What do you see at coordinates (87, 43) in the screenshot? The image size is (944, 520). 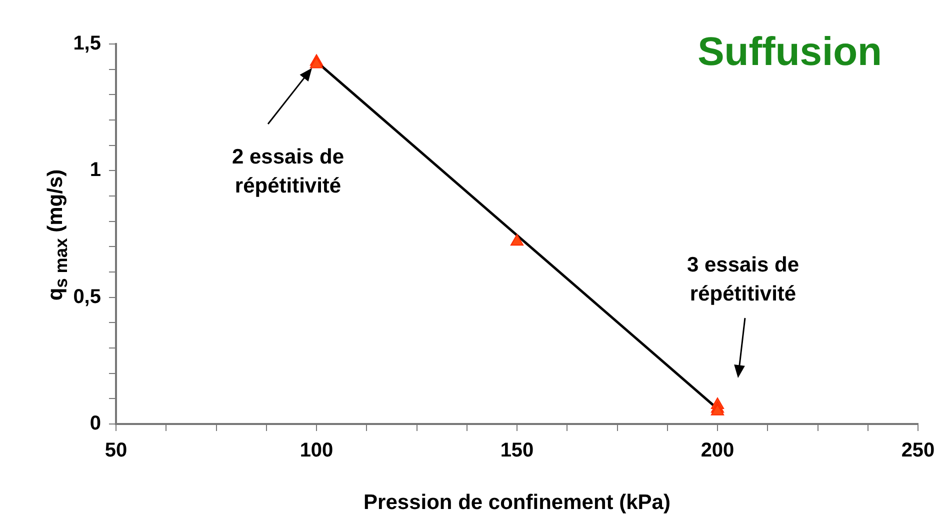 I see `y-tick-label: 1,5` at bounding box center [87, 43].